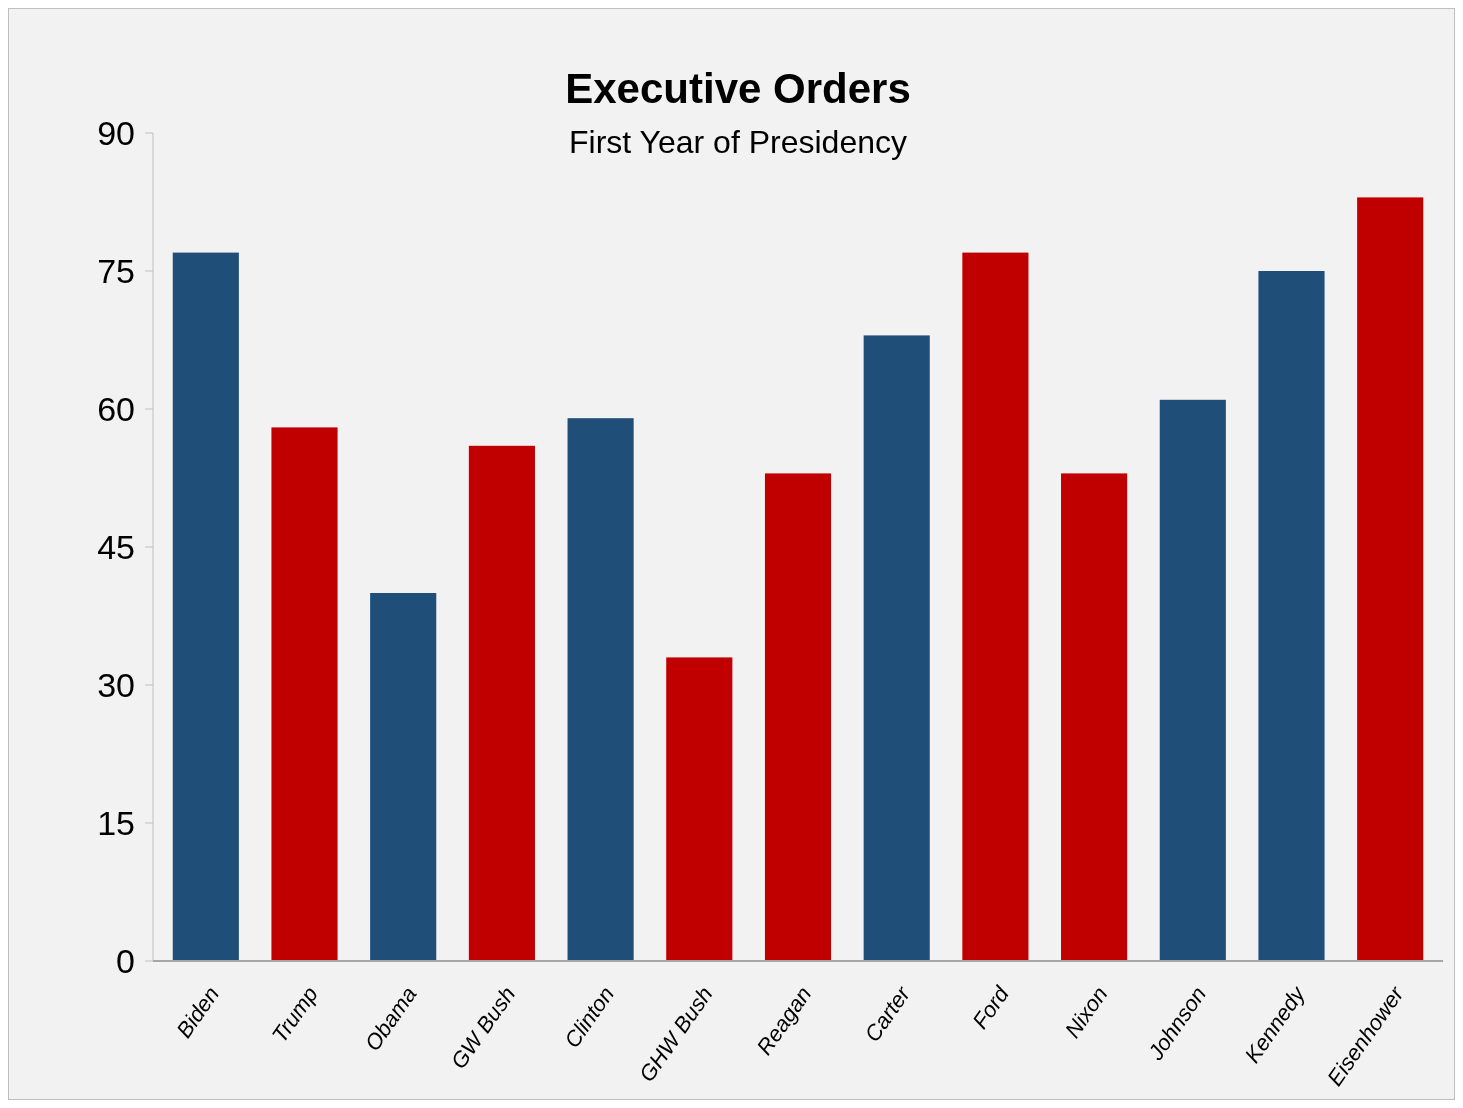 The image size is (1463, 1108). What do you see at coordinates (738, 142) in the screenshot?
I see `chart-subtitle: First Year of Presidency` at bounding box center [738, 142].